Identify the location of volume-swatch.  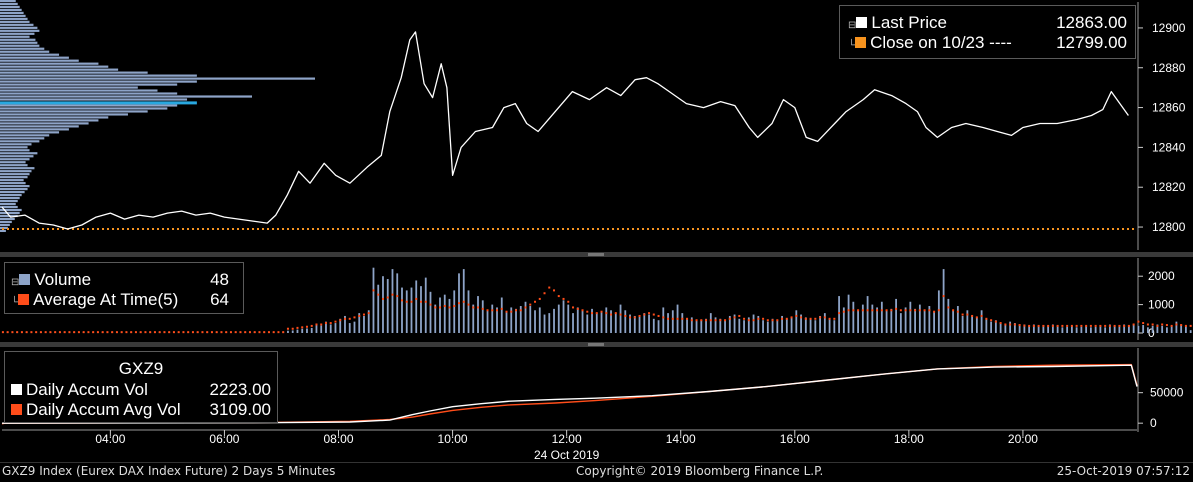
(25, 279).